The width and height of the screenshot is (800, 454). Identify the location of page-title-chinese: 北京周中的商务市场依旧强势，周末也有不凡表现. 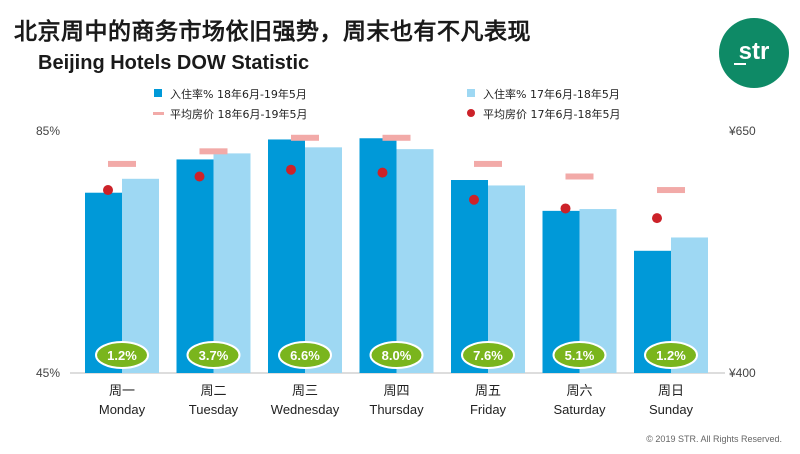
(272, 32).